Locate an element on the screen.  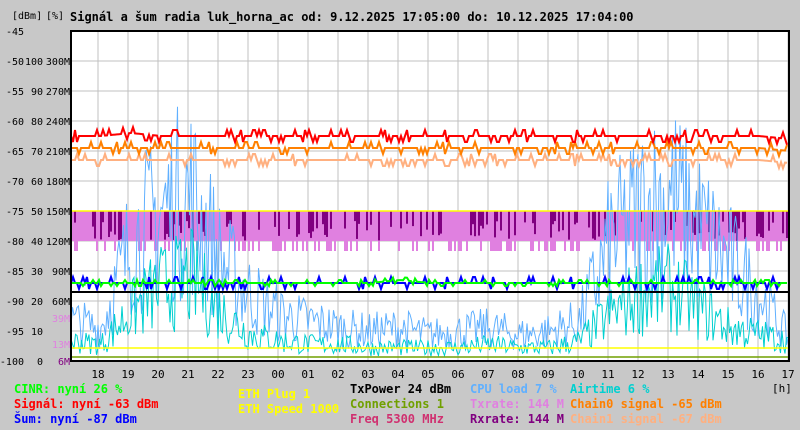
x-tick-label: 14 is located at coordinates (698, 374).